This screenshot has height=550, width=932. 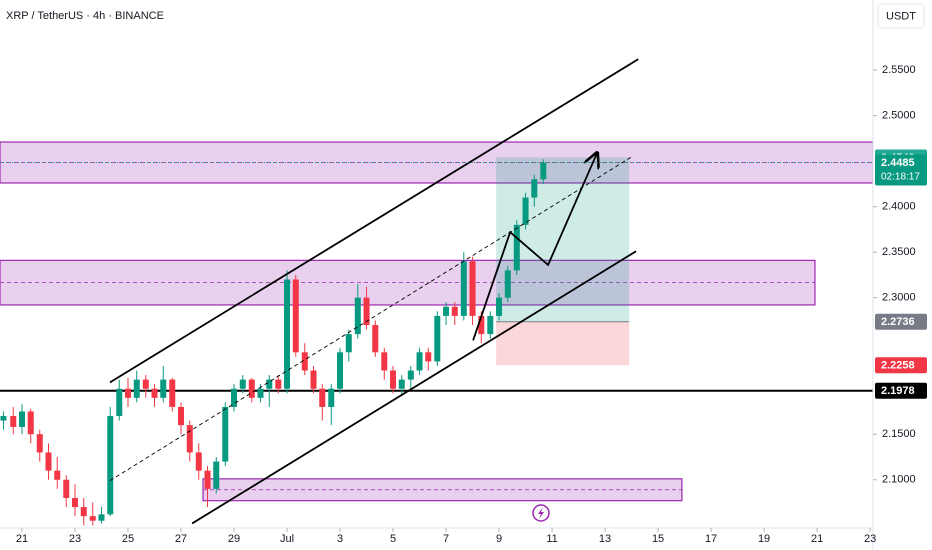 What do you see at coordinates (898, 163) in the screenshot?
I see `last-price-label: 2.4485` at bounding box center [898, 163].